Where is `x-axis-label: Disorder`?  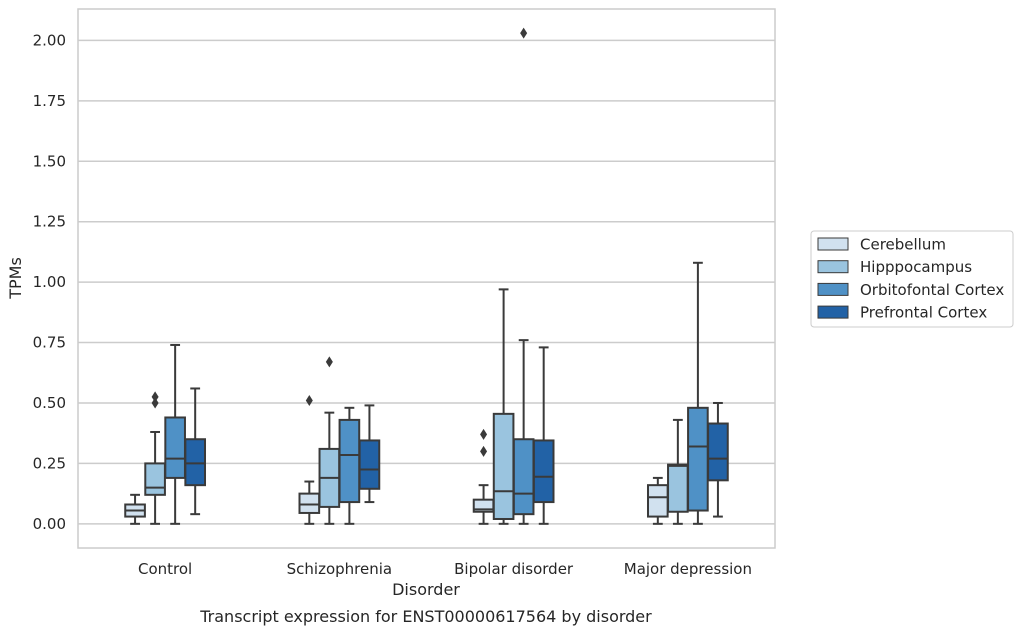
x-axis-label: Disorder is located at coordinates (426, 589).